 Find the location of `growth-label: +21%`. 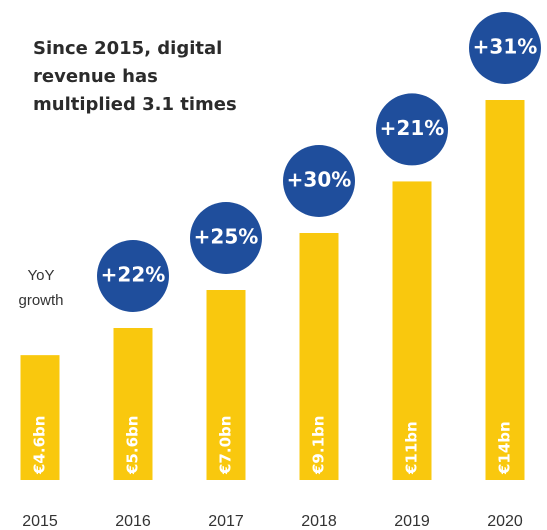

growth-label: +21% is located at coordinates (412, 128).